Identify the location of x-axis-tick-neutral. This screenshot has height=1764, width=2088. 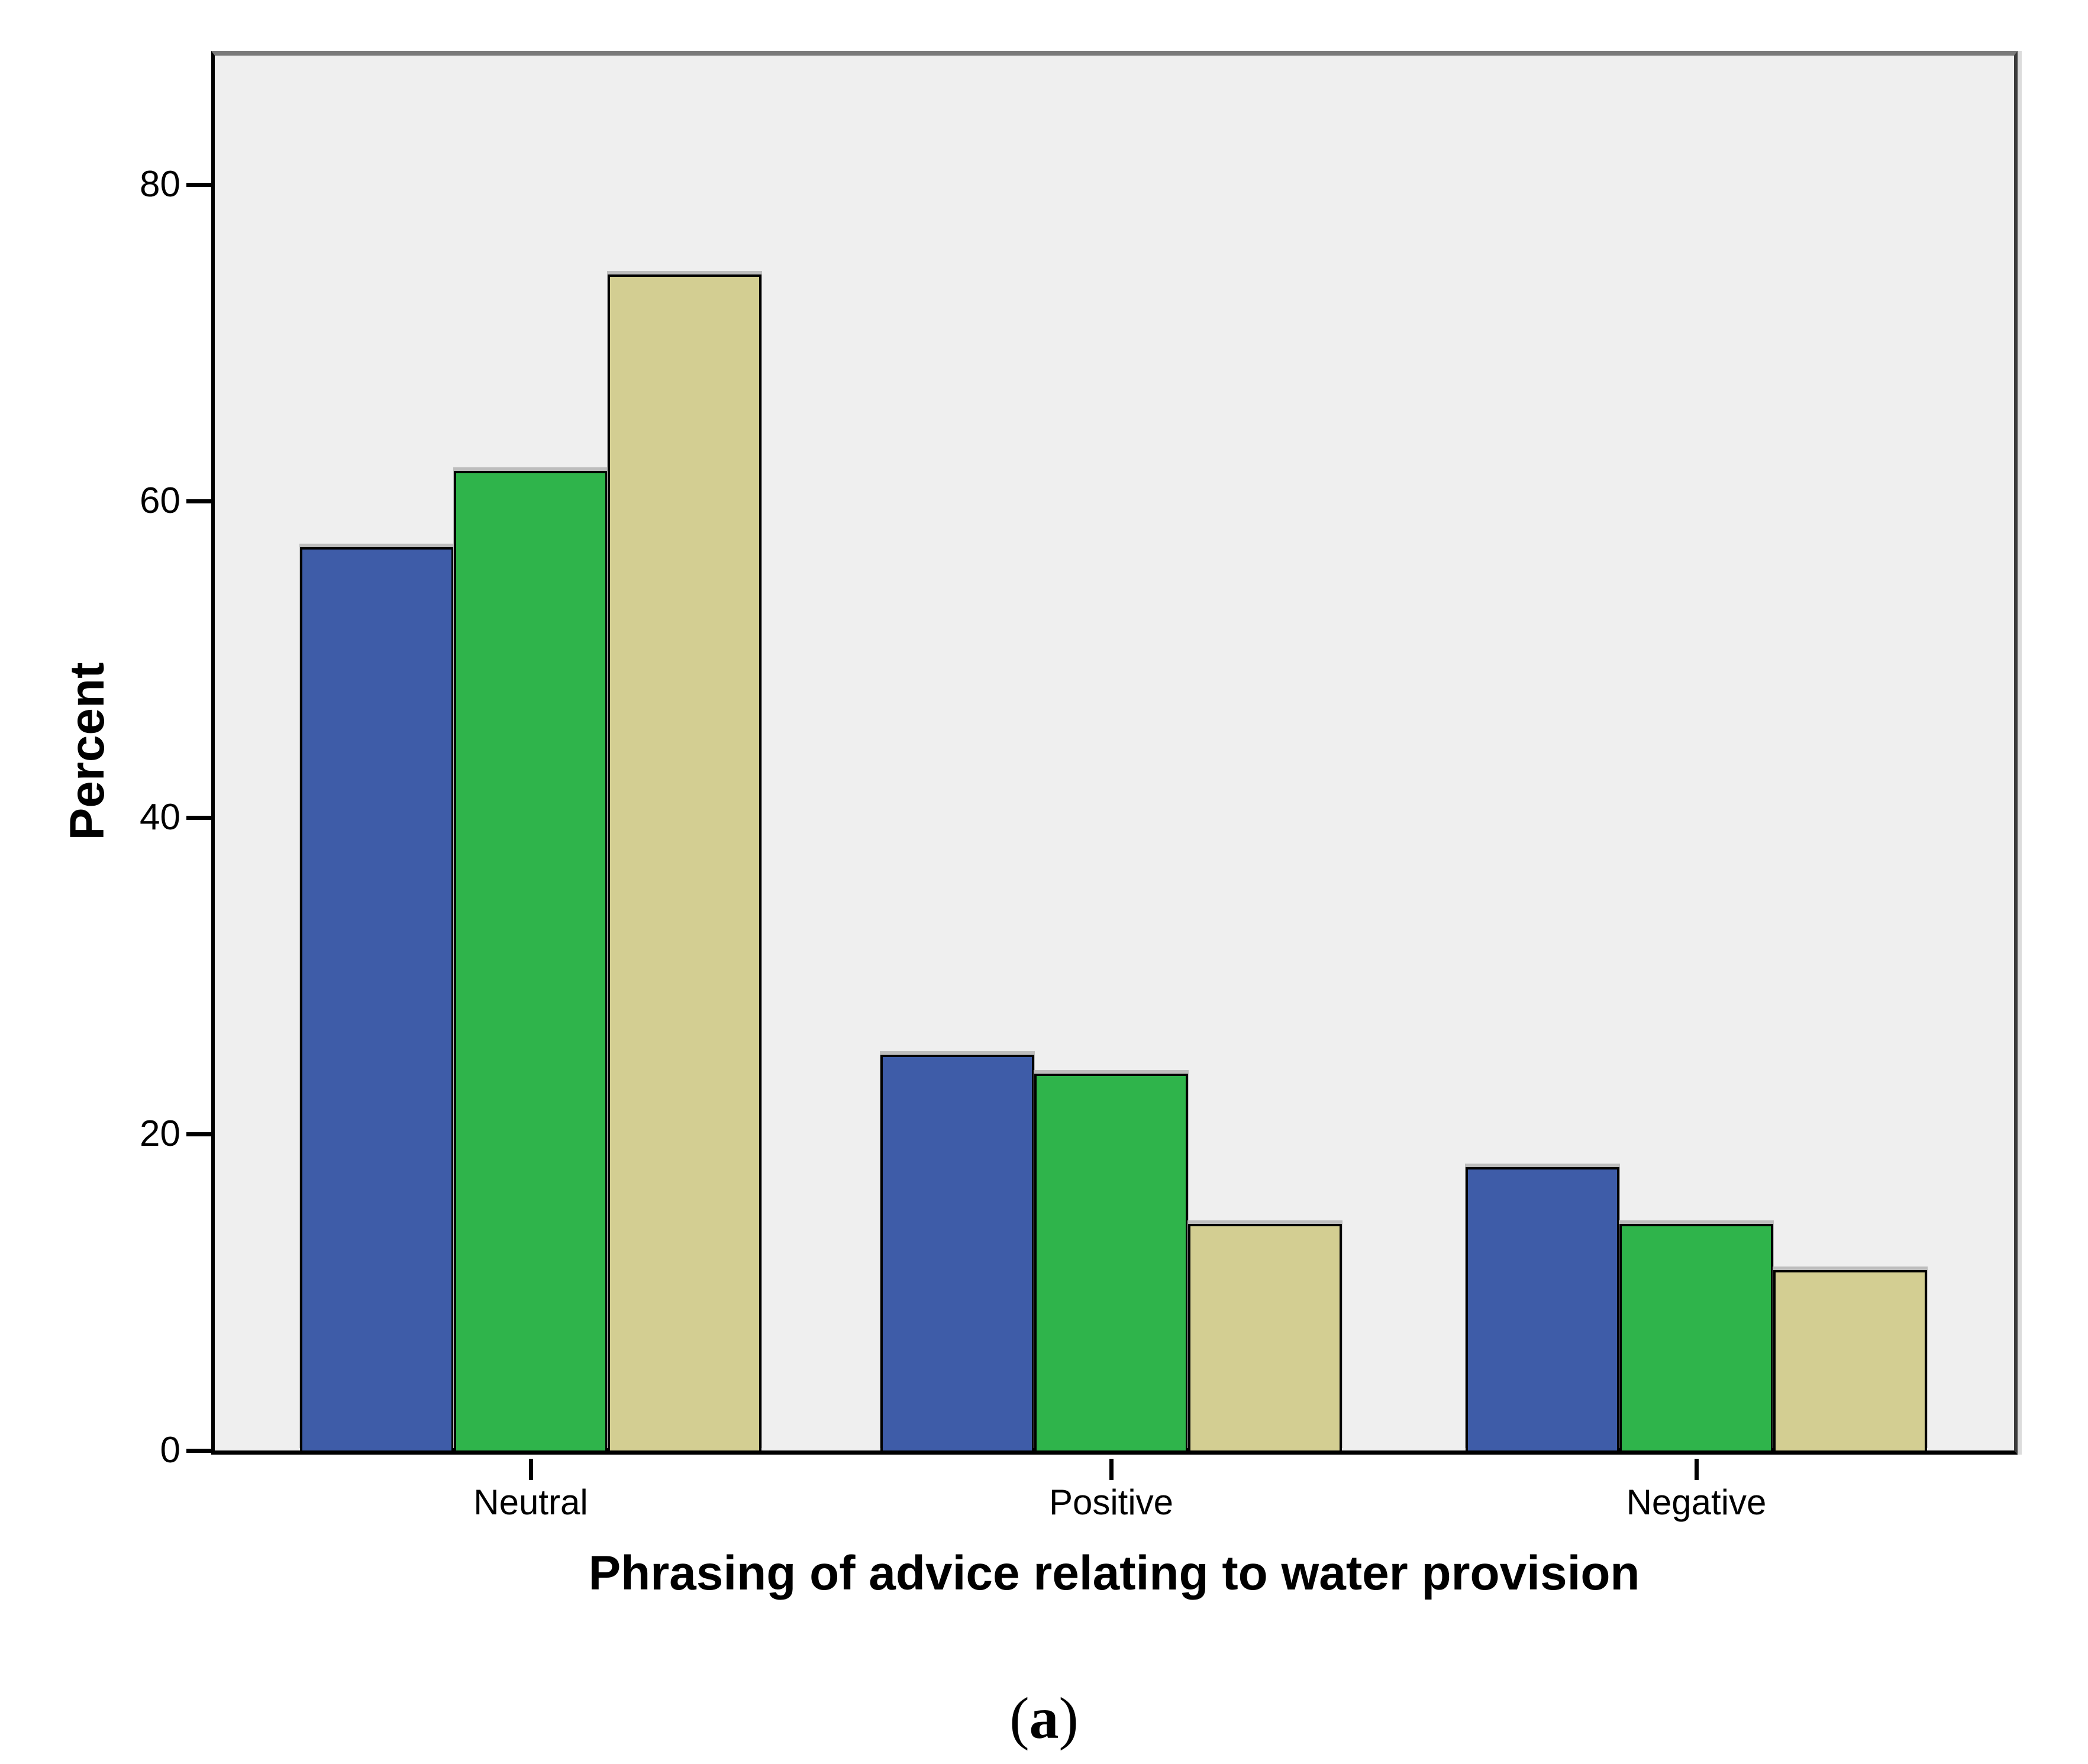
(531, 1469).